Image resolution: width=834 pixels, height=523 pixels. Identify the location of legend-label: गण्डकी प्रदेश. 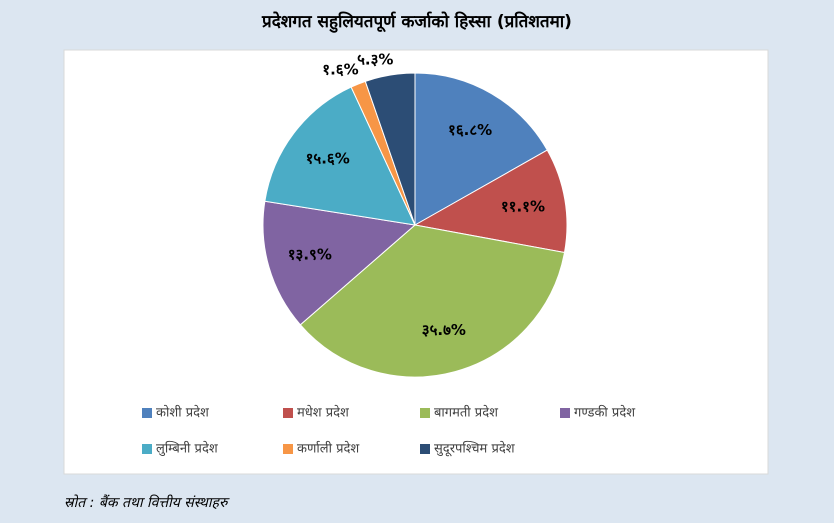
(605, 413).